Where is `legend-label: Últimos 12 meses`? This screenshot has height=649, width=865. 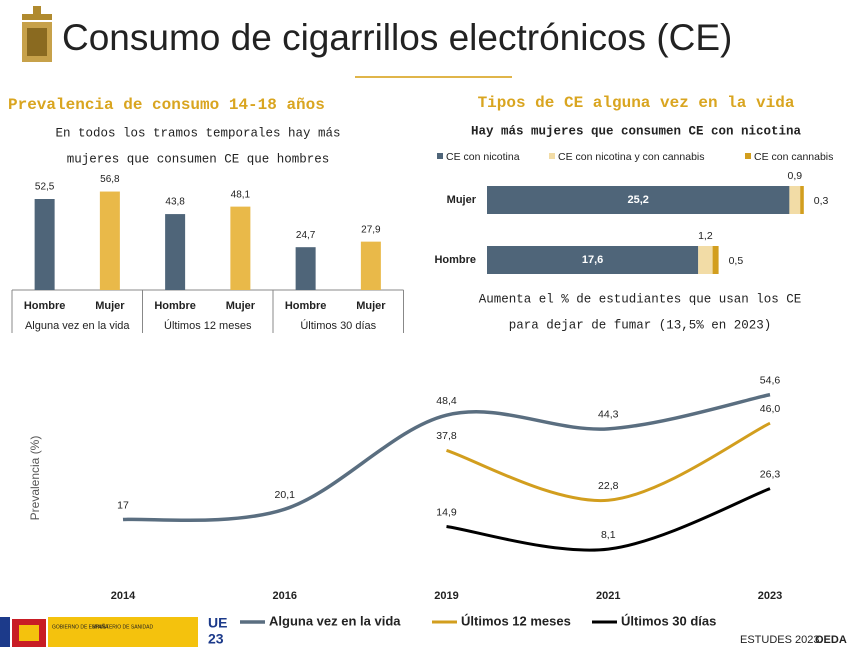
legend-label: Últimos 12 meses is located at coordinates (516, 620).